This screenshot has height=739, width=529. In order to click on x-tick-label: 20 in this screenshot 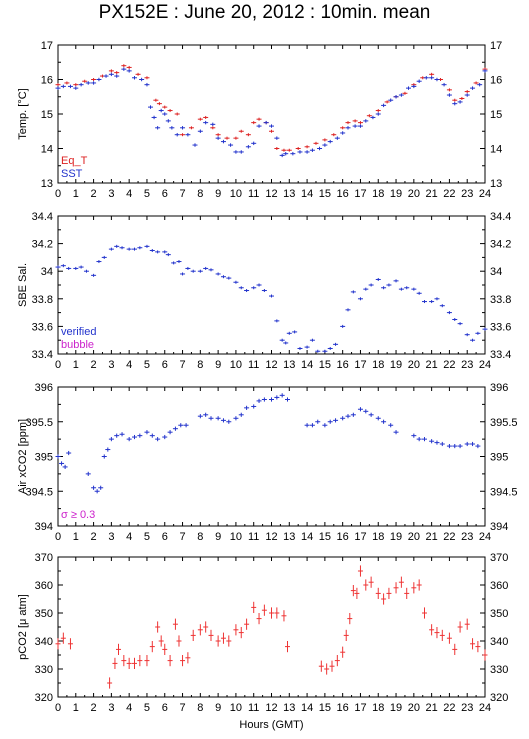, I will do `click(414, 365)`.